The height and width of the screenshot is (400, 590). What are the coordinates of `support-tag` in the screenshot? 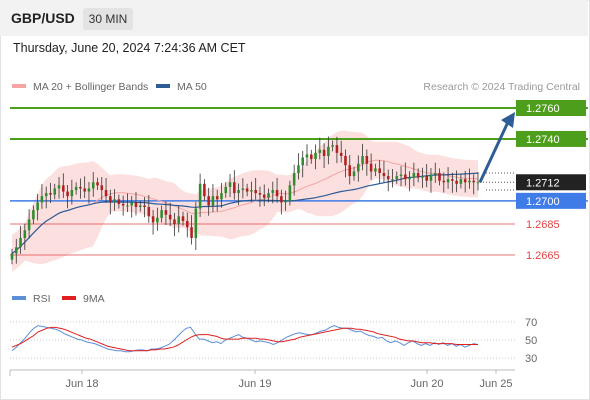 It's located at (551, 200).